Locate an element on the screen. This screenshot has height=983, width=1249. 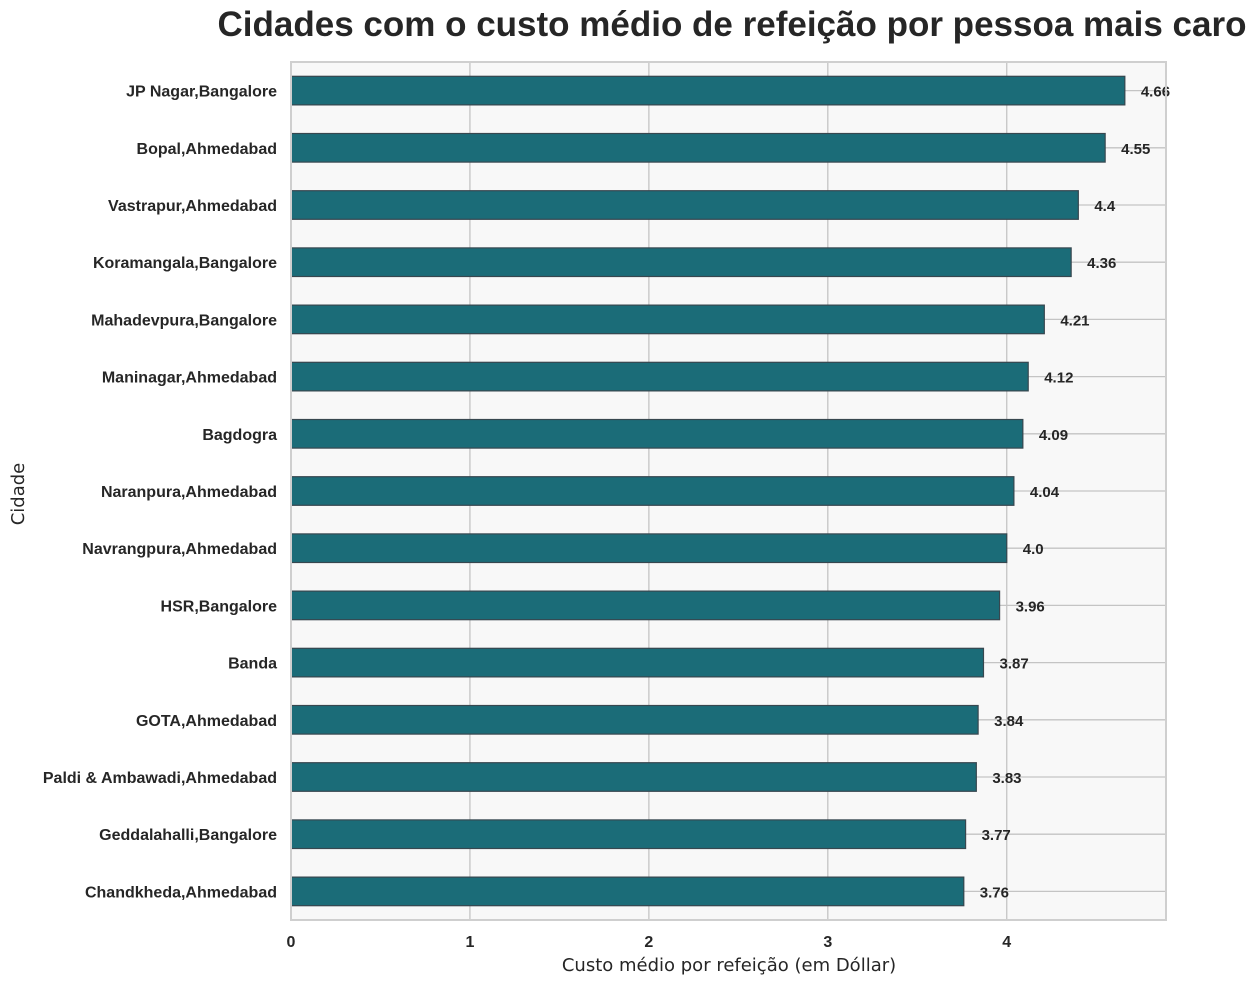
category-label: Koramangala,Bangalore is located at coordinates (185, 263).